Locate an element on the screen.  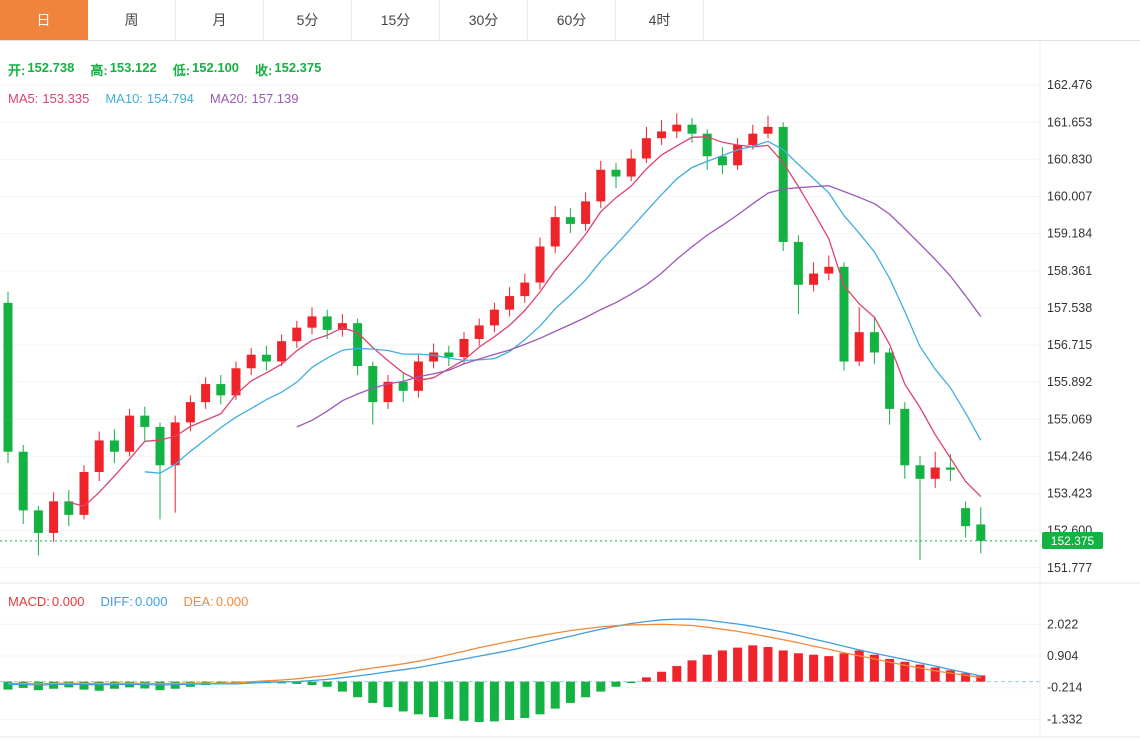
svg-text: -0.214 is located at coordinates (1064, 688).